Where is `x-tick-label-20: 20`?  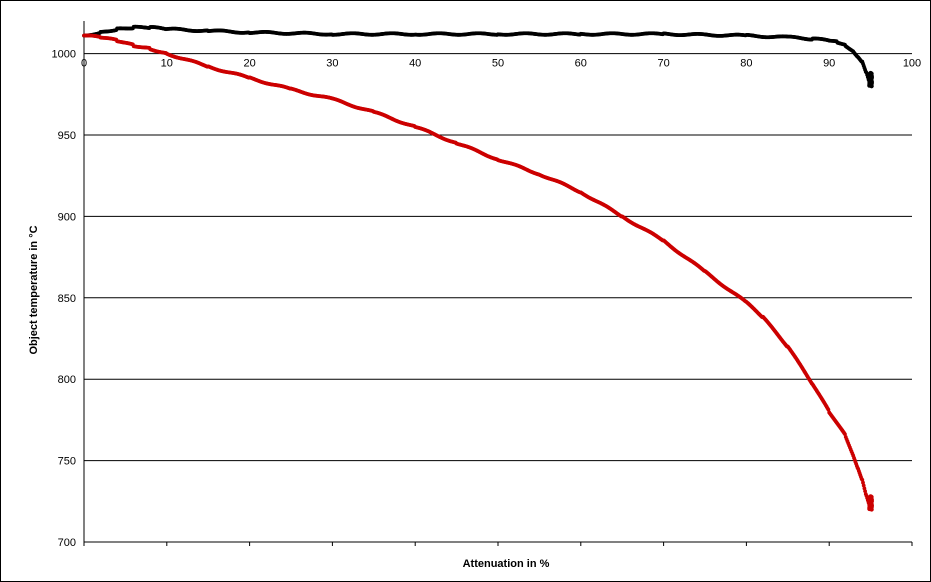
x-tick-label-20: 20 is located at coordinates (249, 64).